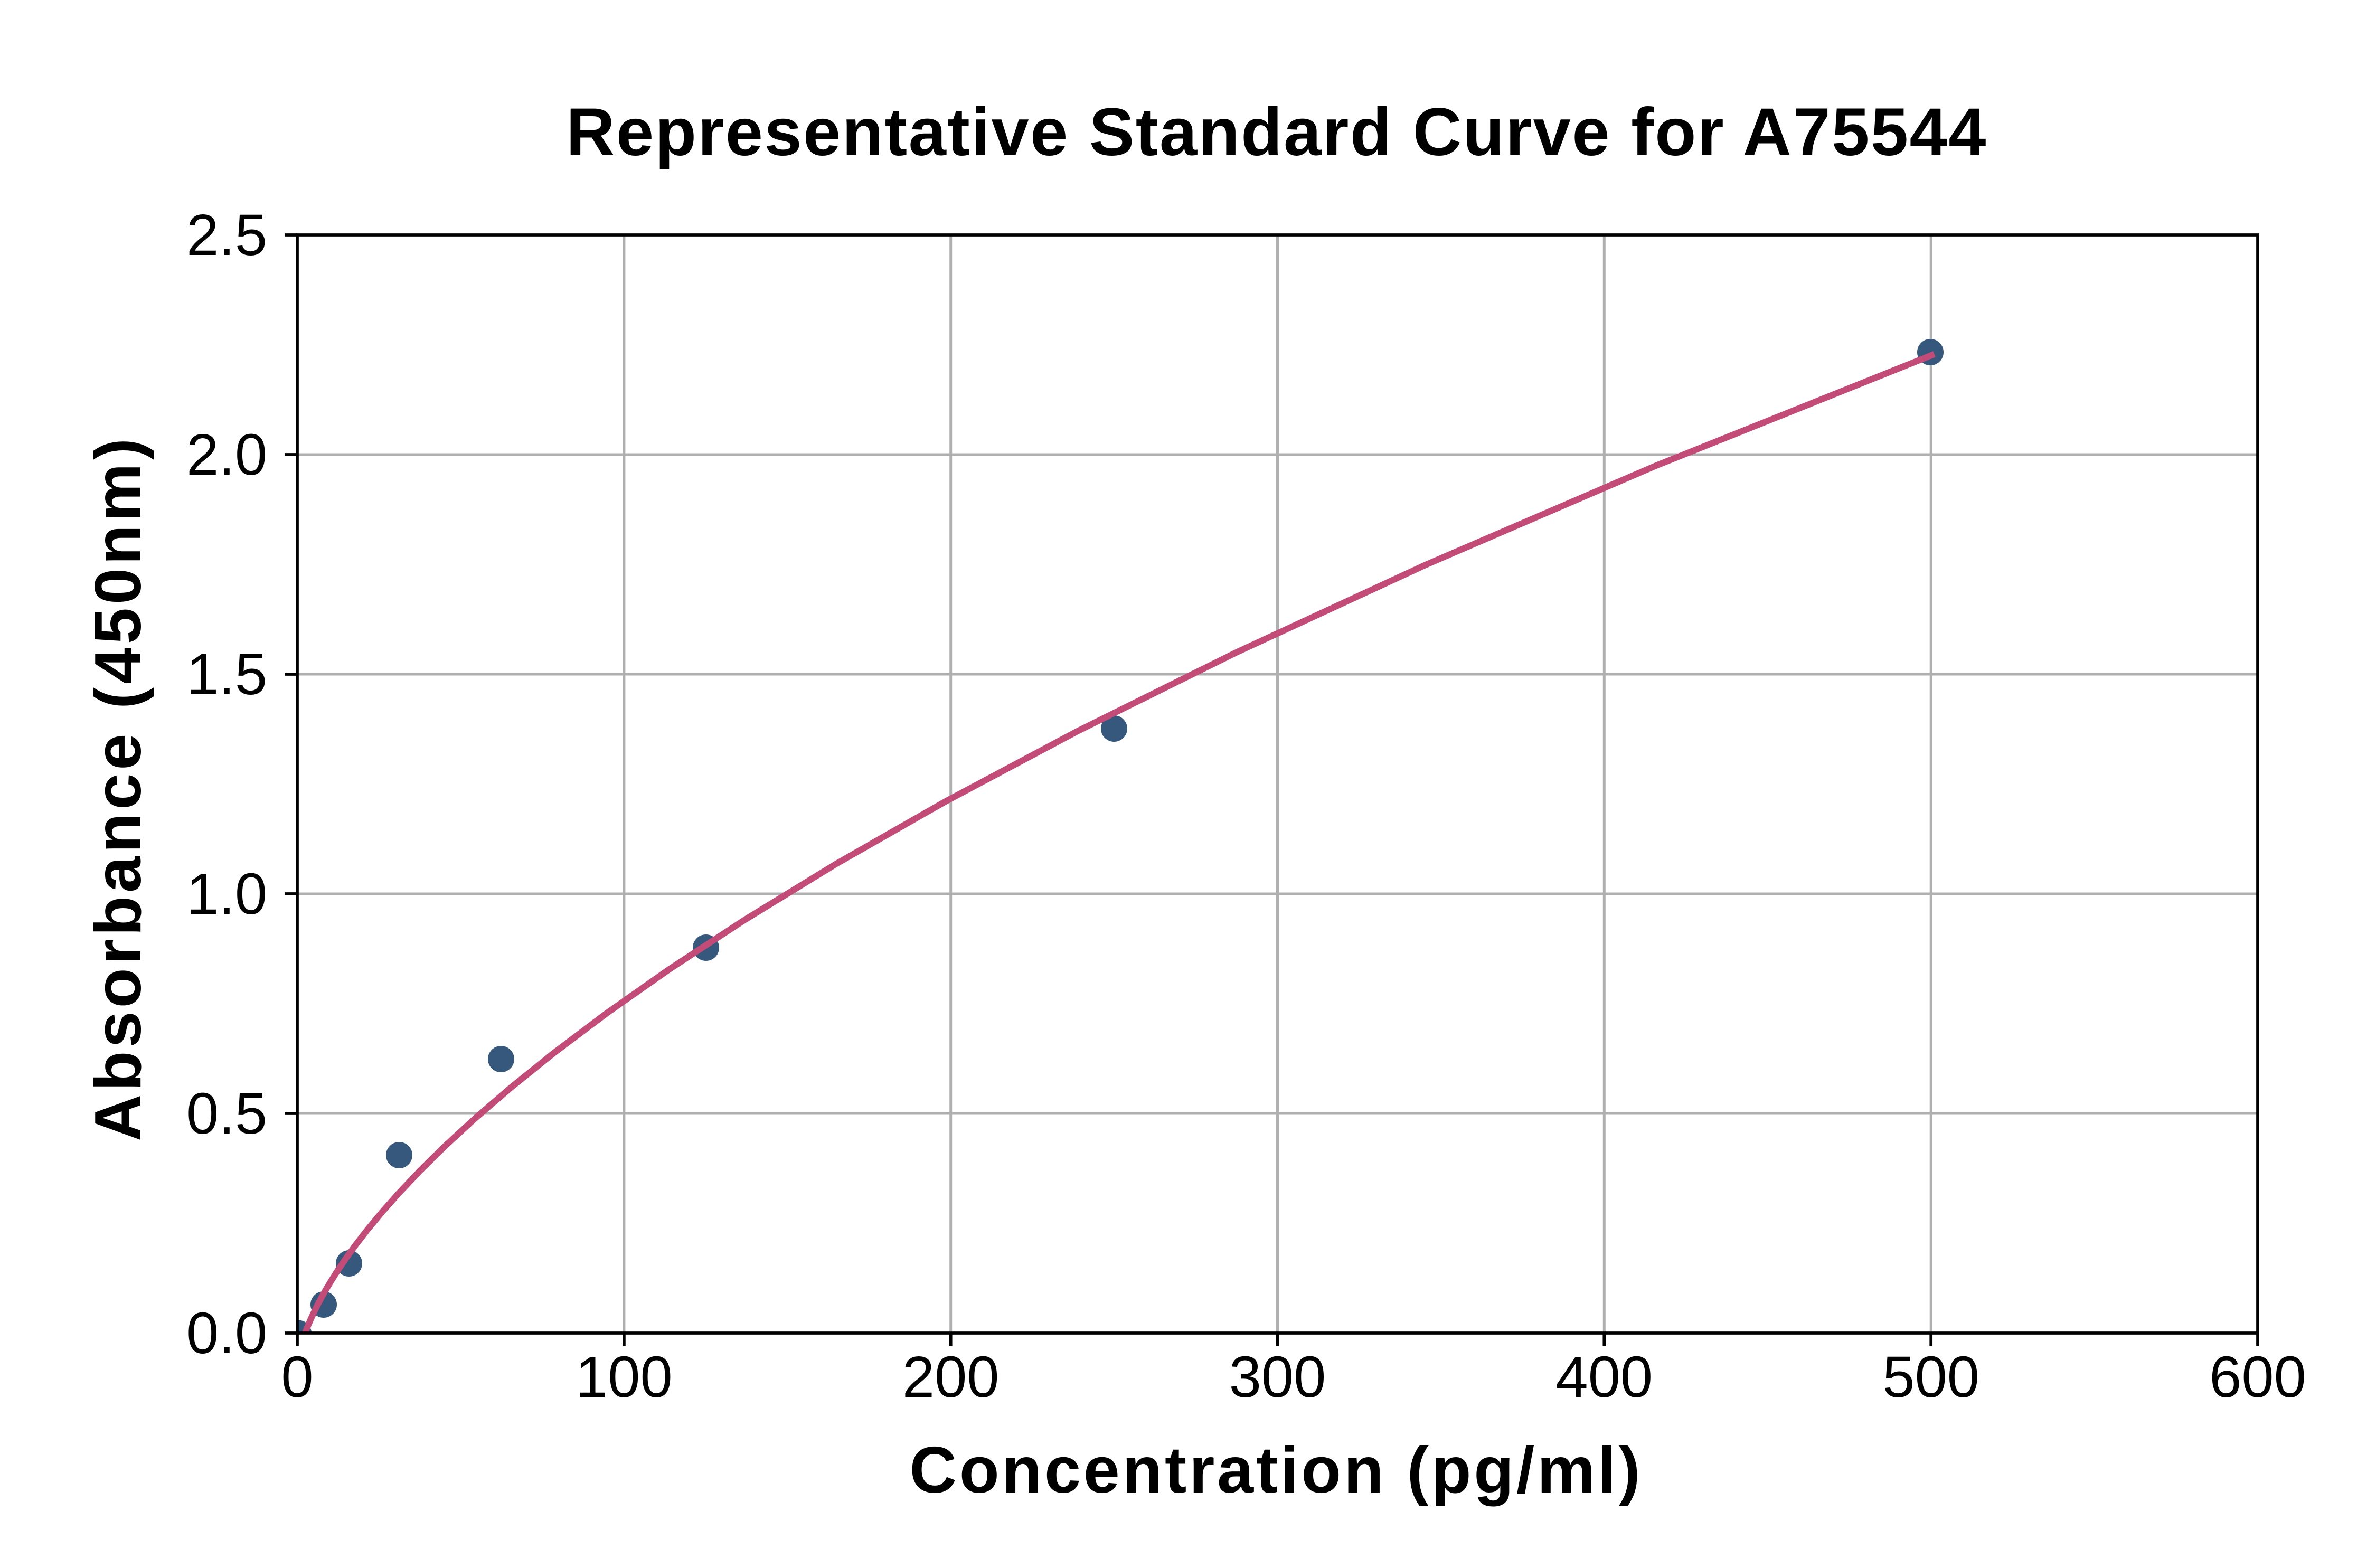 Image resolution: width=2376 pixels, height=1568 pixels. What do you see at coordinates (227, 455) in the screenshot?
I see `svg-text: 2.0` at bounding box center [227, 455].